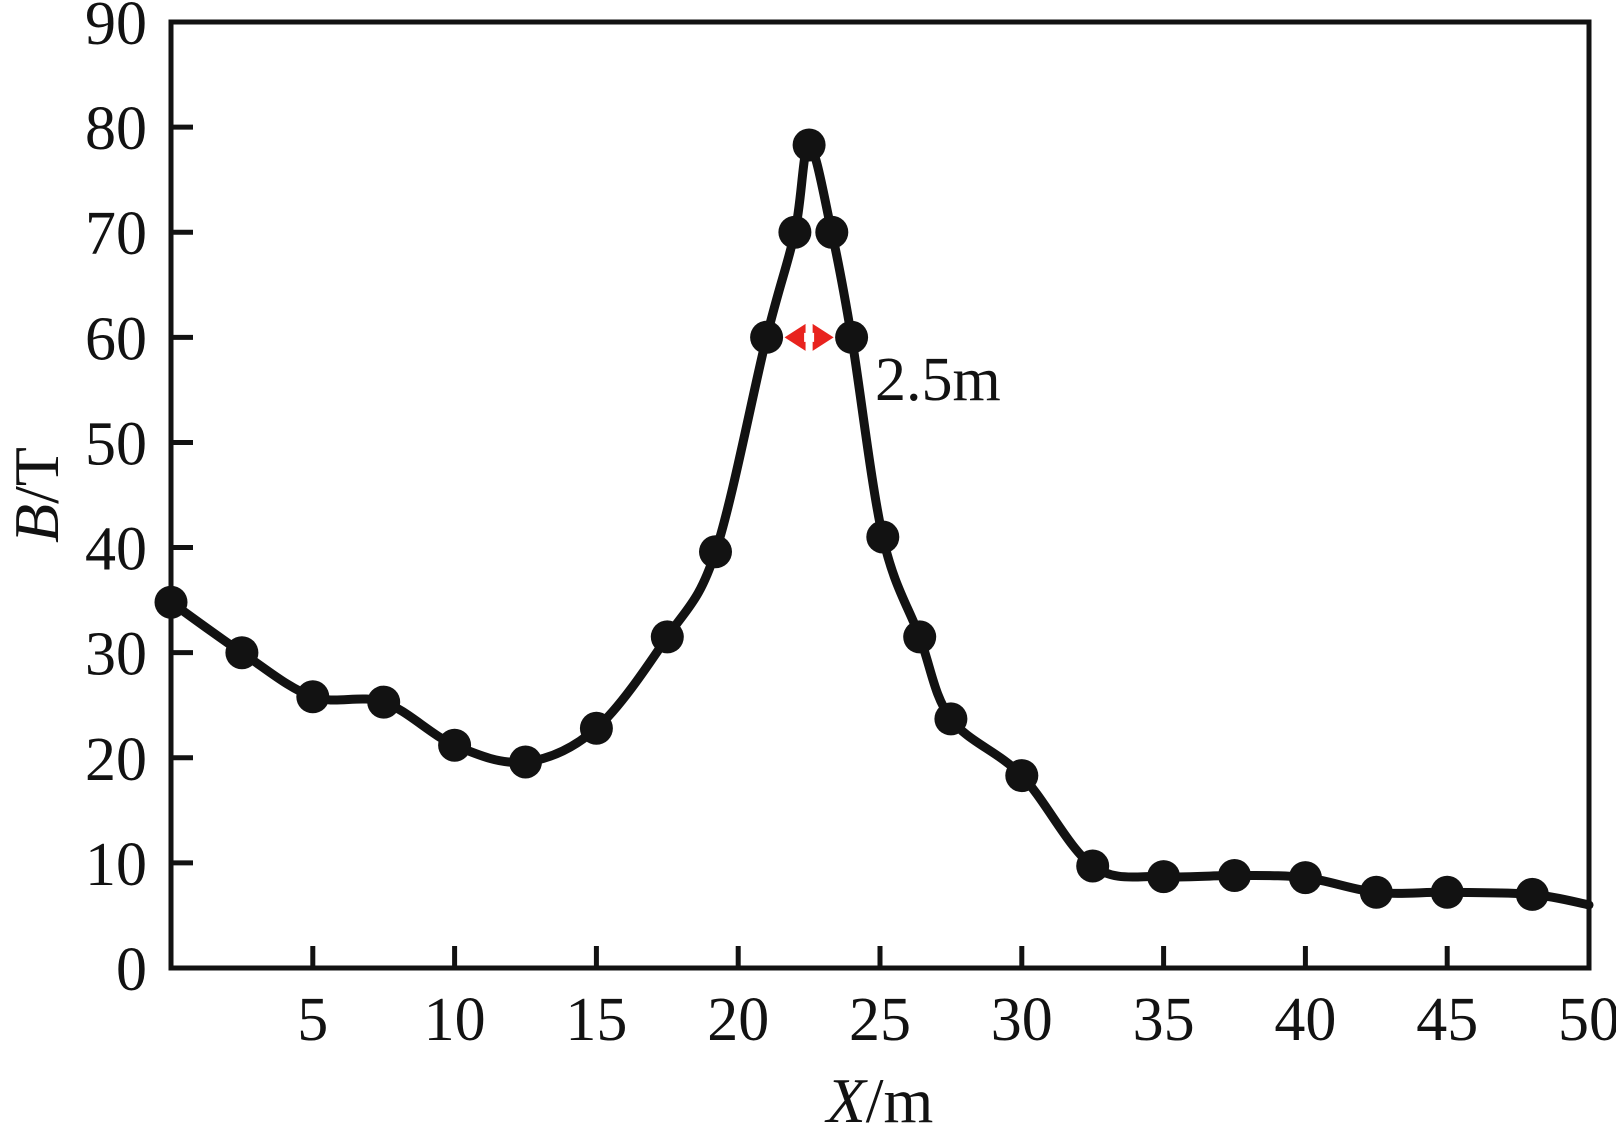  What do you see at coordinates (116, 339) in the screenshot?
I see `y-tick-label: 60` at bounding box center [116, 339].